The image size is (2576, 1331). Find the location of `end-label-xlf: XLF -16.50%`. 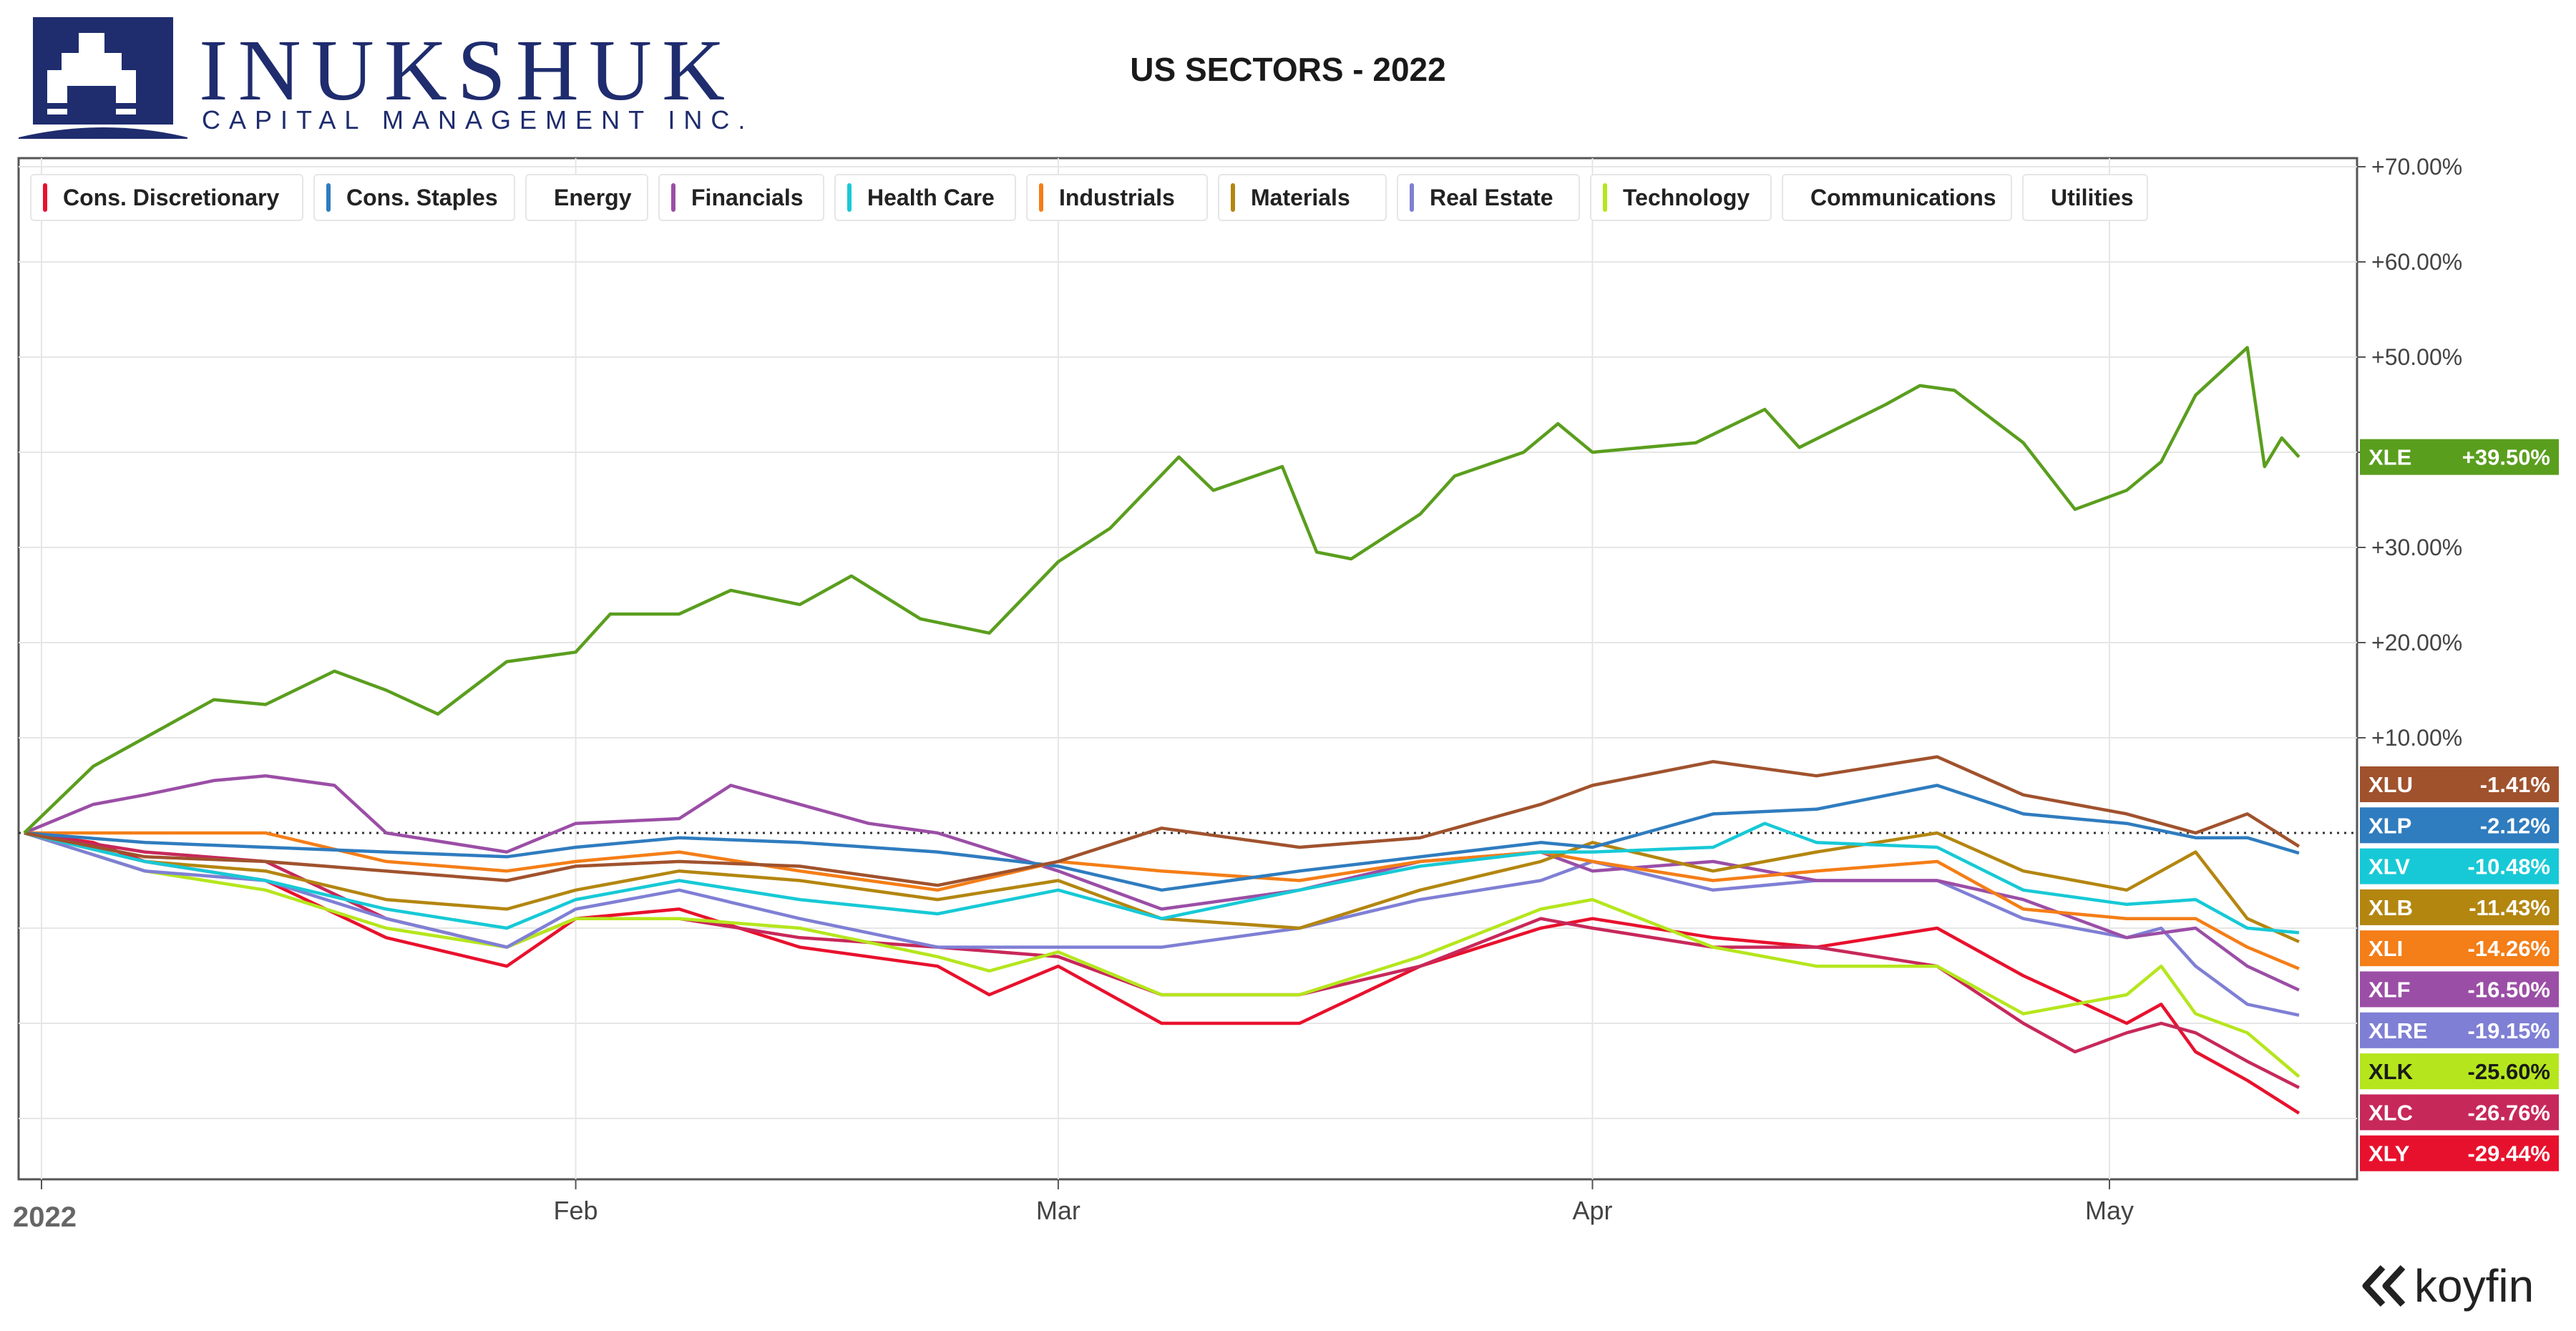

end-label-xlf: XLF -16.50% is located at coordinates (2459, 989).